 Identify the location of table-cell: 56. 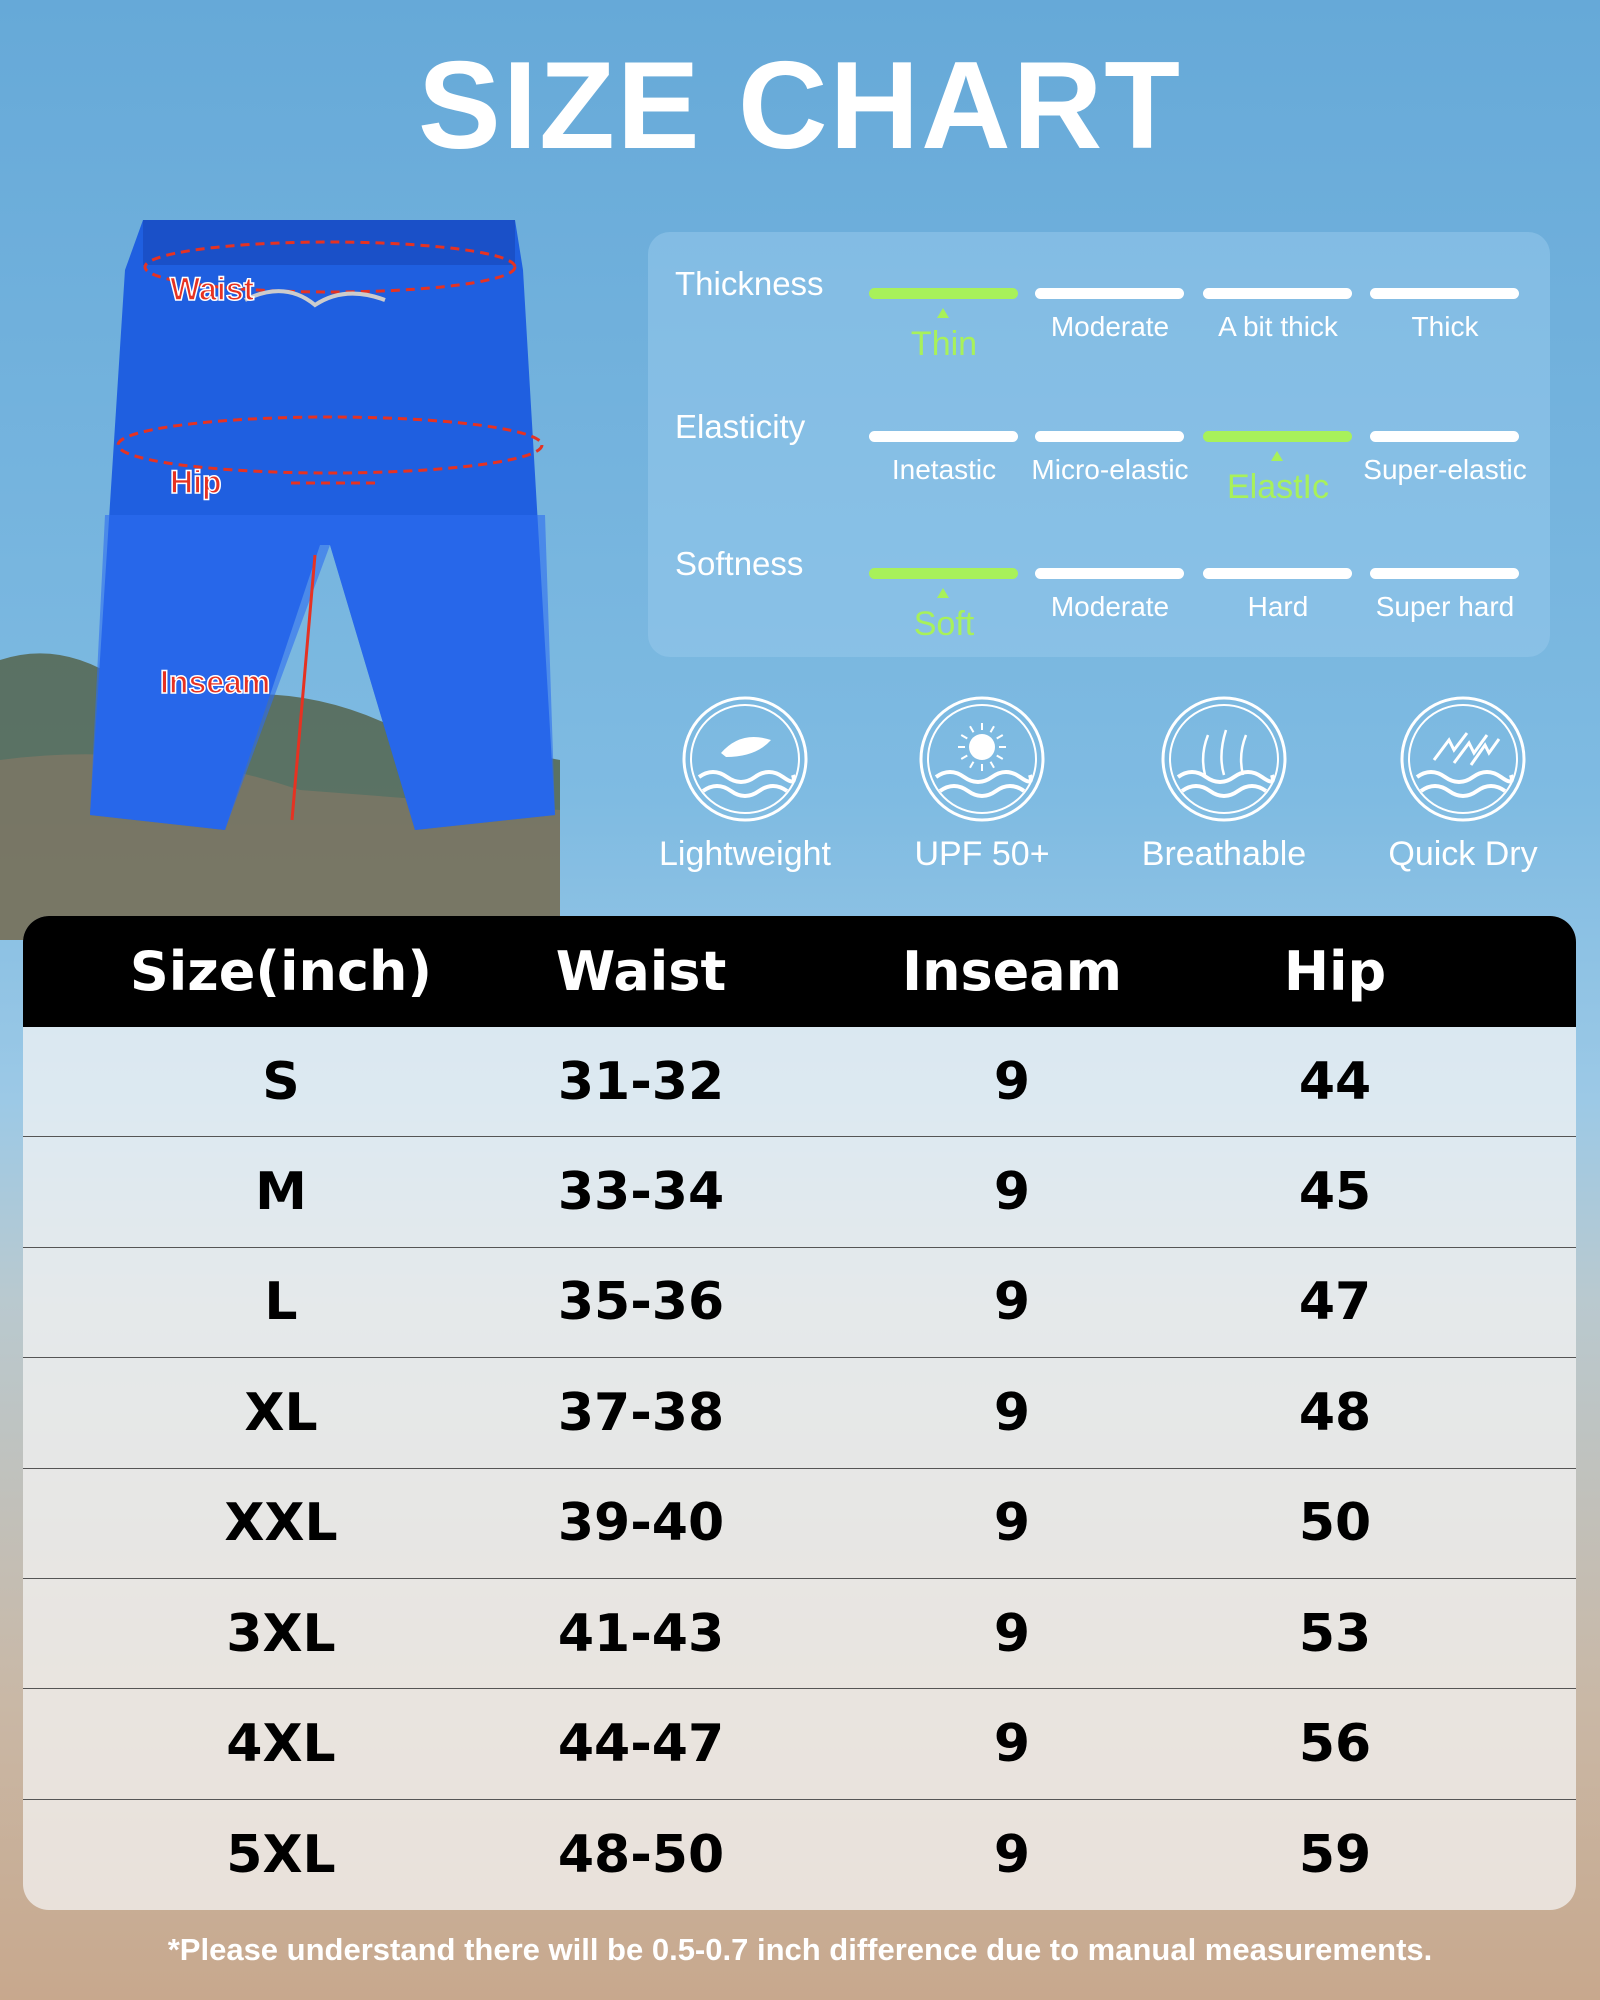
(1335, 1744).